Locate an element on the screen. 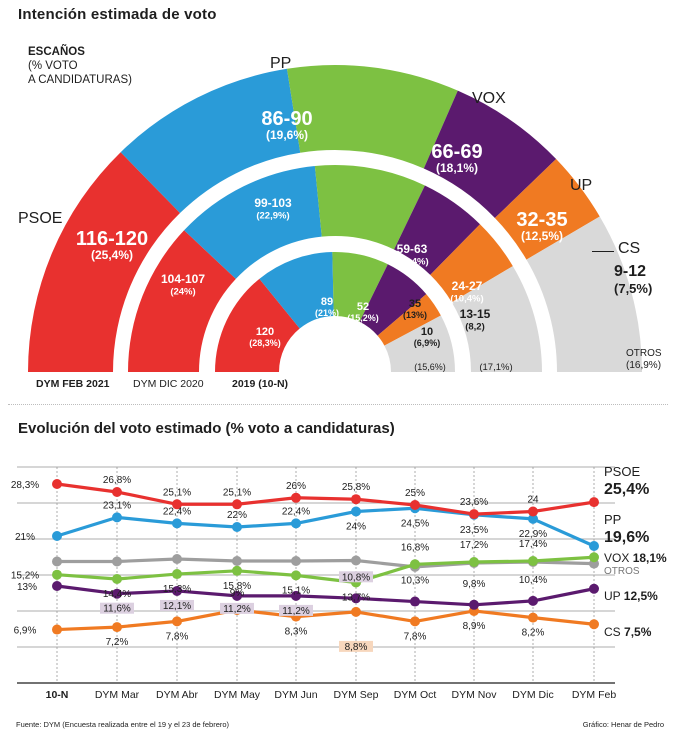 This screenshot has height=745, width=676. value-label-pp: 24% is located at coordinates (356, 527).